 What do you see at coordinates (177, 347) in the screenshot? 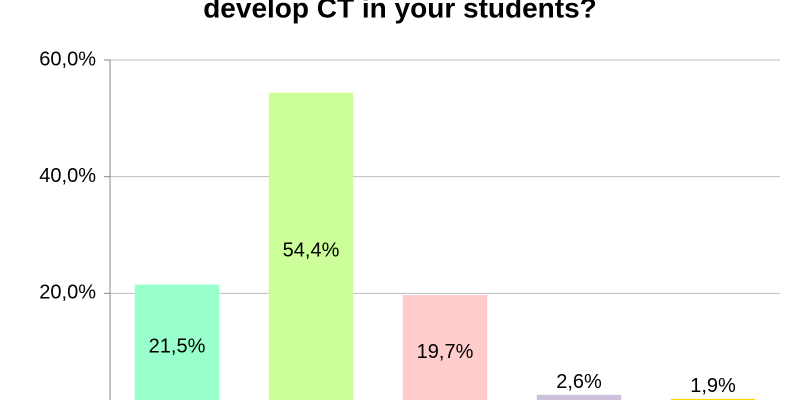
I see `value-label: 21,5%` at bounding box center [177, 347].